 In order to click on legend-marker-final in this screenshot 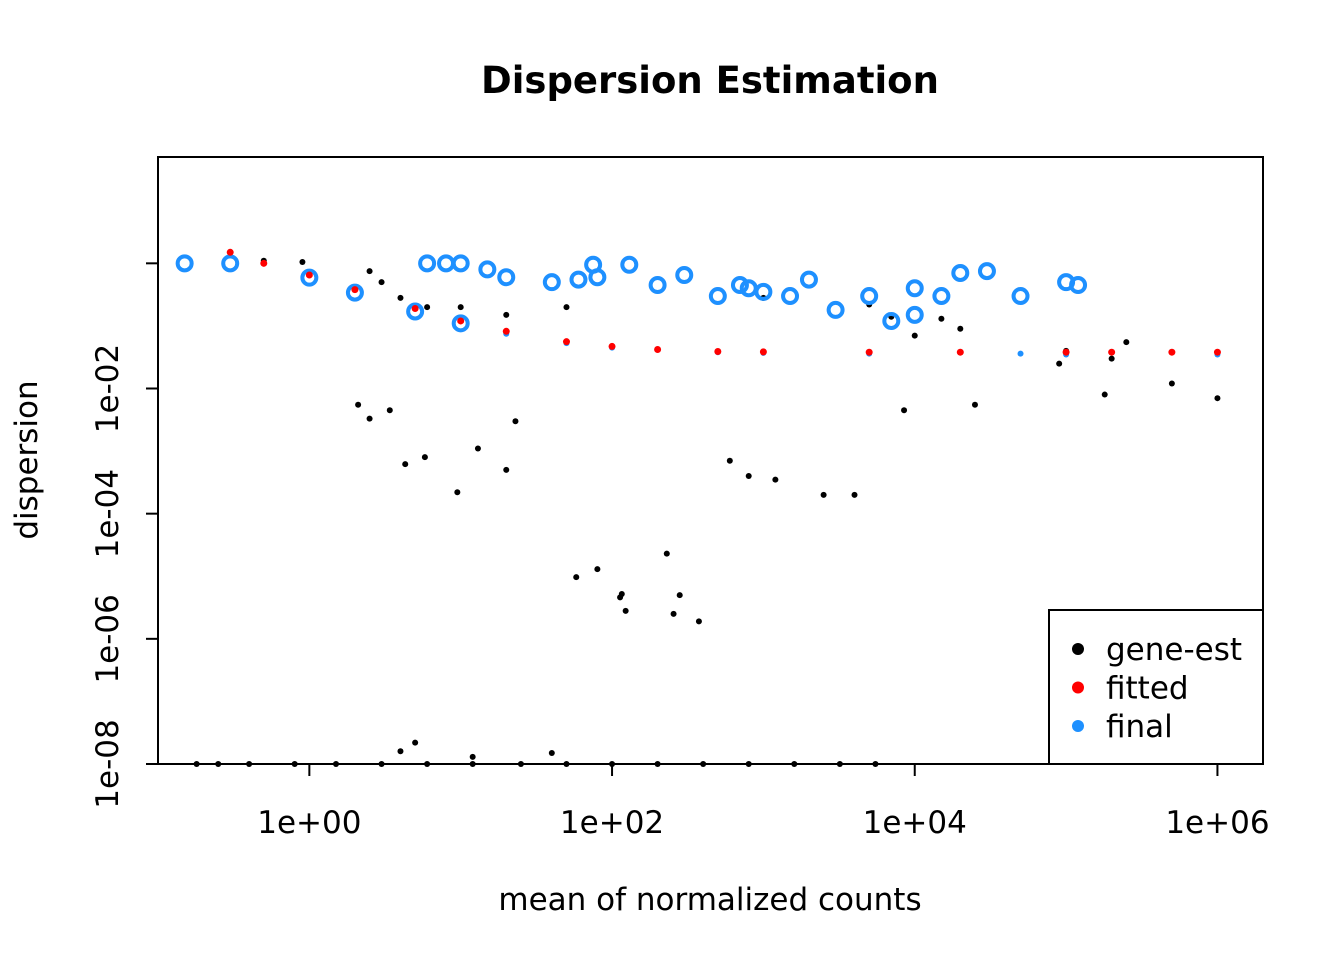, I will do `click(1078, 726)`.